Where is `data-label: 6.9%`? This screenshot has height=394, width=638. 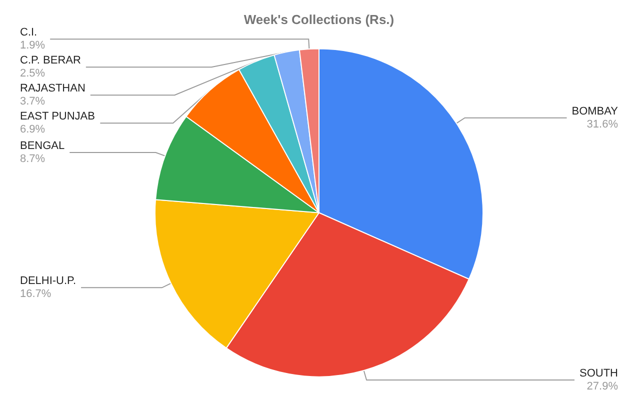
data-label: 6.9% is located at coordinates (33, 130).